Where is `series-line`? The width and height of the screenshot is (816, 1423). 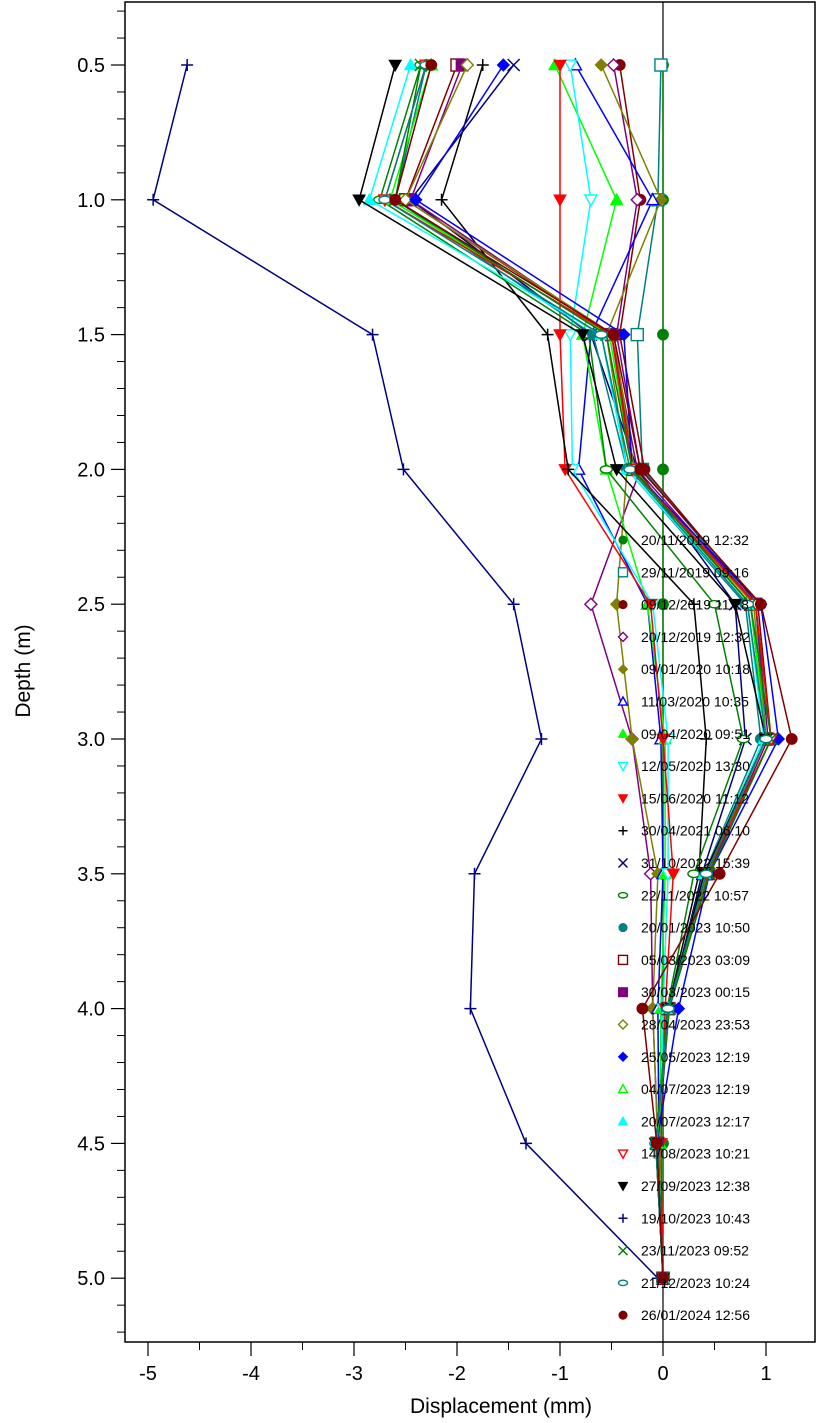 series-line is located at coordinates (619, 671).